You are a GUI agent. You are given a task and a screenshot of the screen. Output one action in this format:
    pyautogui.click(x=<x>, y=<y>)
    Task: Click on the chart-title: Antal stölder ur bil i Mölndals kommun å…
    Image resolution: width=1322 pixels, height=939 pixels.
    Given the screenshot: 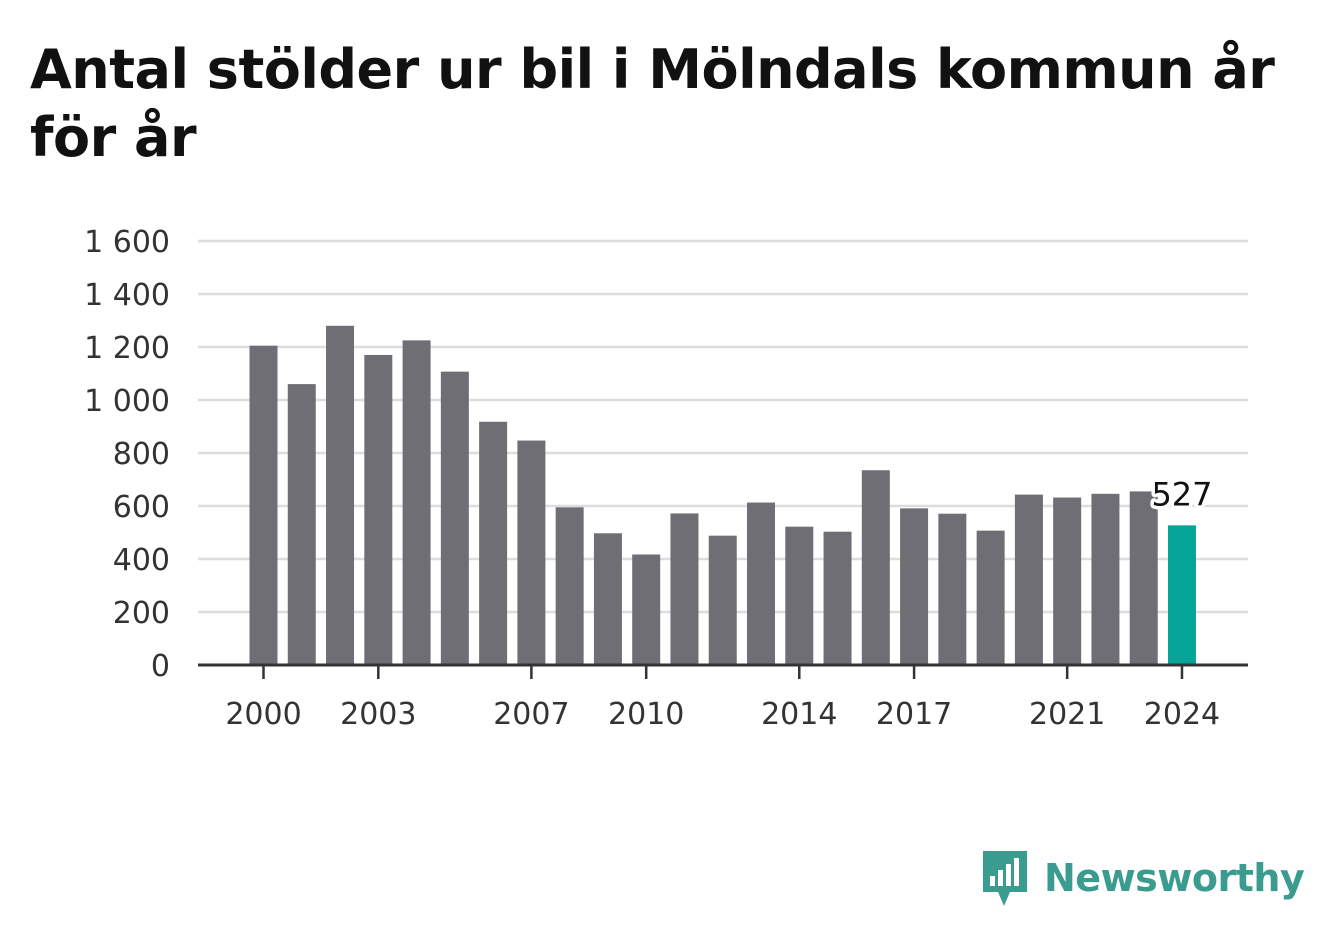 What is the action you would take?
    pyautogui.click(x=652, y=103)
    